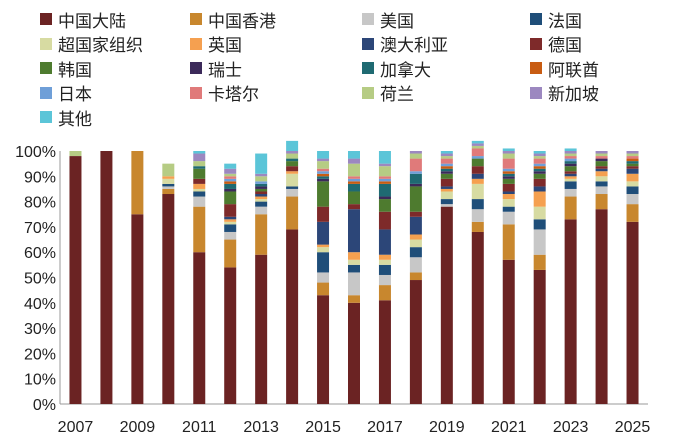  I want to click on y-tick-label: 80%, so click(40, 203).